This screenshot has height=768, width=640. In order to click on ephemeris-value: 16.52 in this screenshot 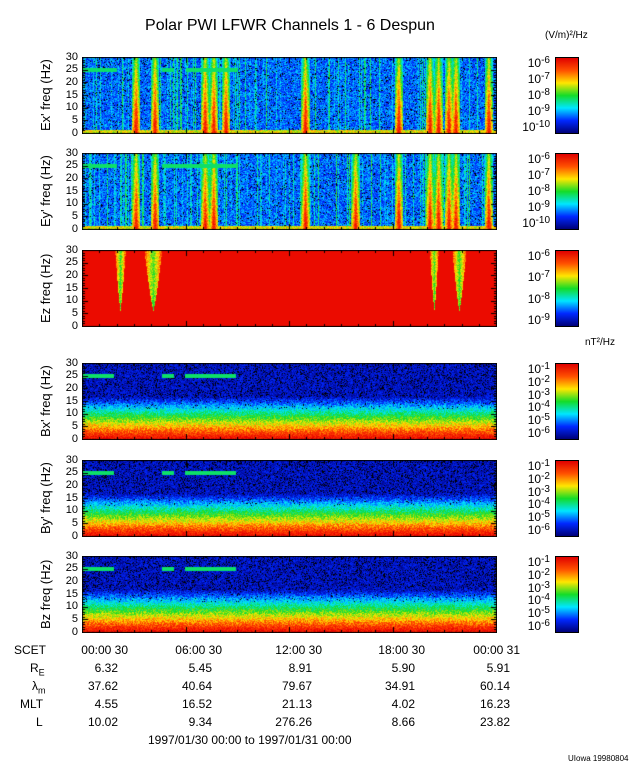, I will do `click(196, 704)`.